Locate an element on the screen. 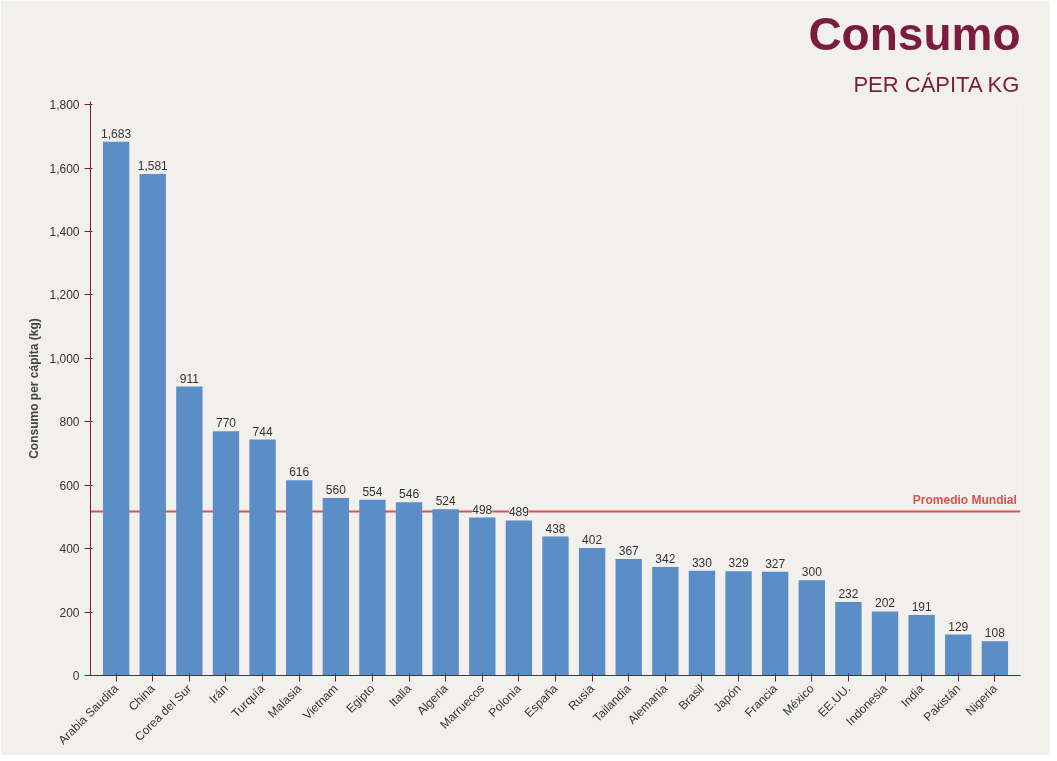 This screenshot has width=1057, height=761. data-label: 342 is located at coordinates (665, 559).